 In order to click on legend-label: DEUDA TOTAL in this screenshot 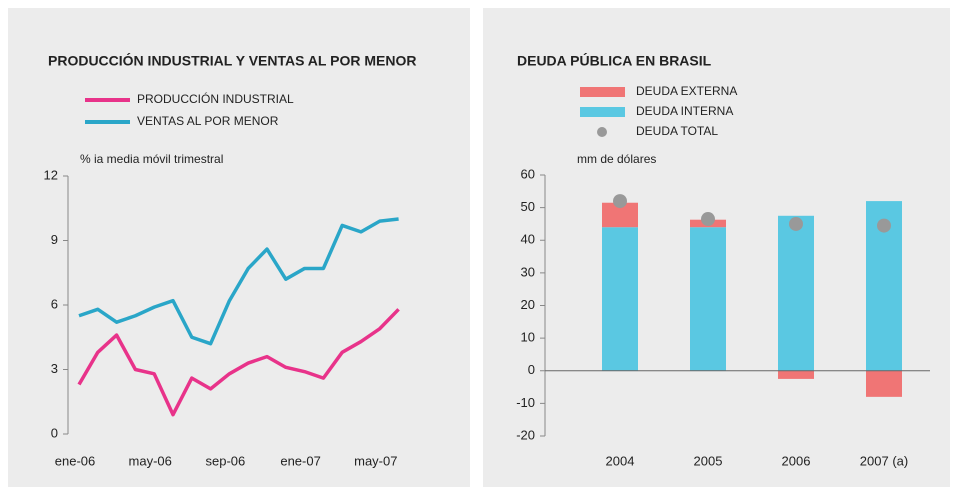, I will do `click(677, 131)`.